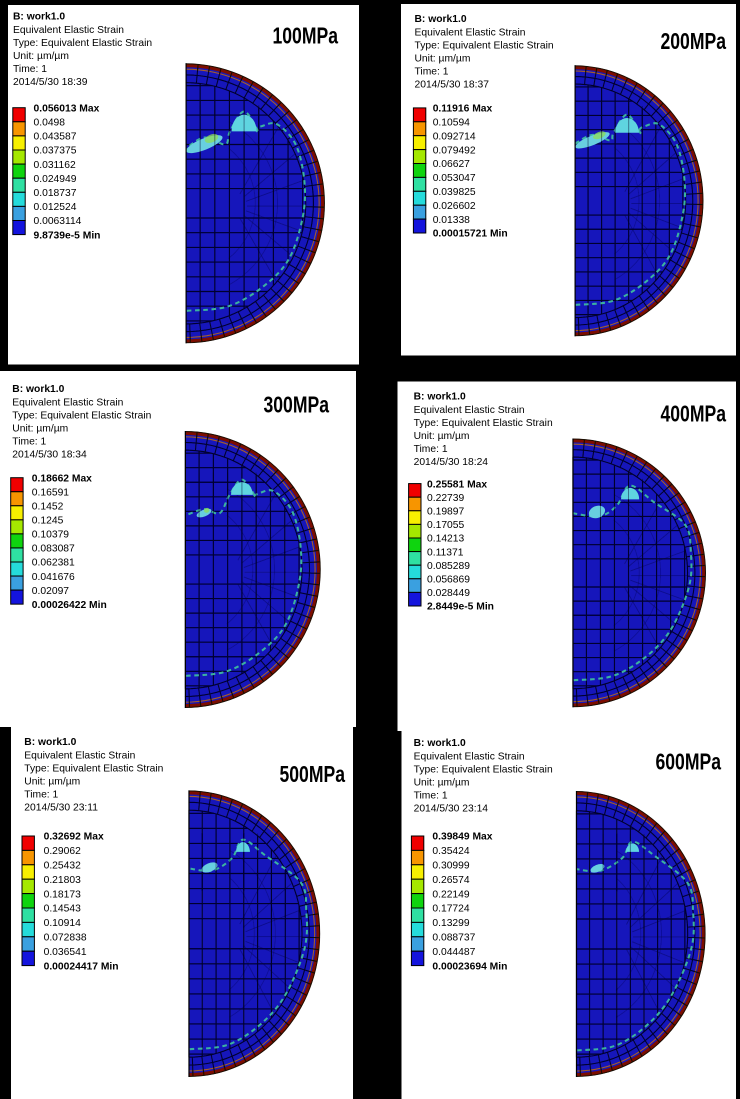 The width and height of the screenshot is (740, 1099). What do you see at coordinates (62, 478) in the screenshot?
I see `svg-text: 0.18662 Max` at bounding box center [62, 478].